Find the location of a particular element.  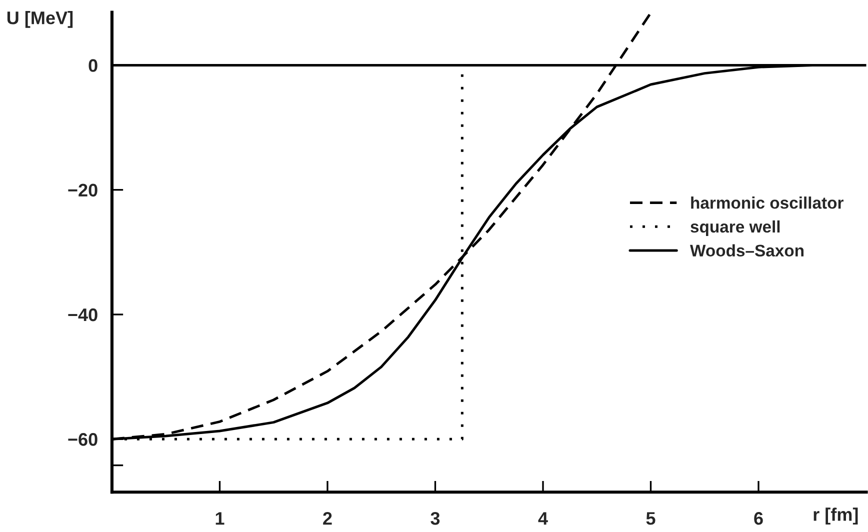

x-tick-label: 4 is located at coordinates (543, 518).